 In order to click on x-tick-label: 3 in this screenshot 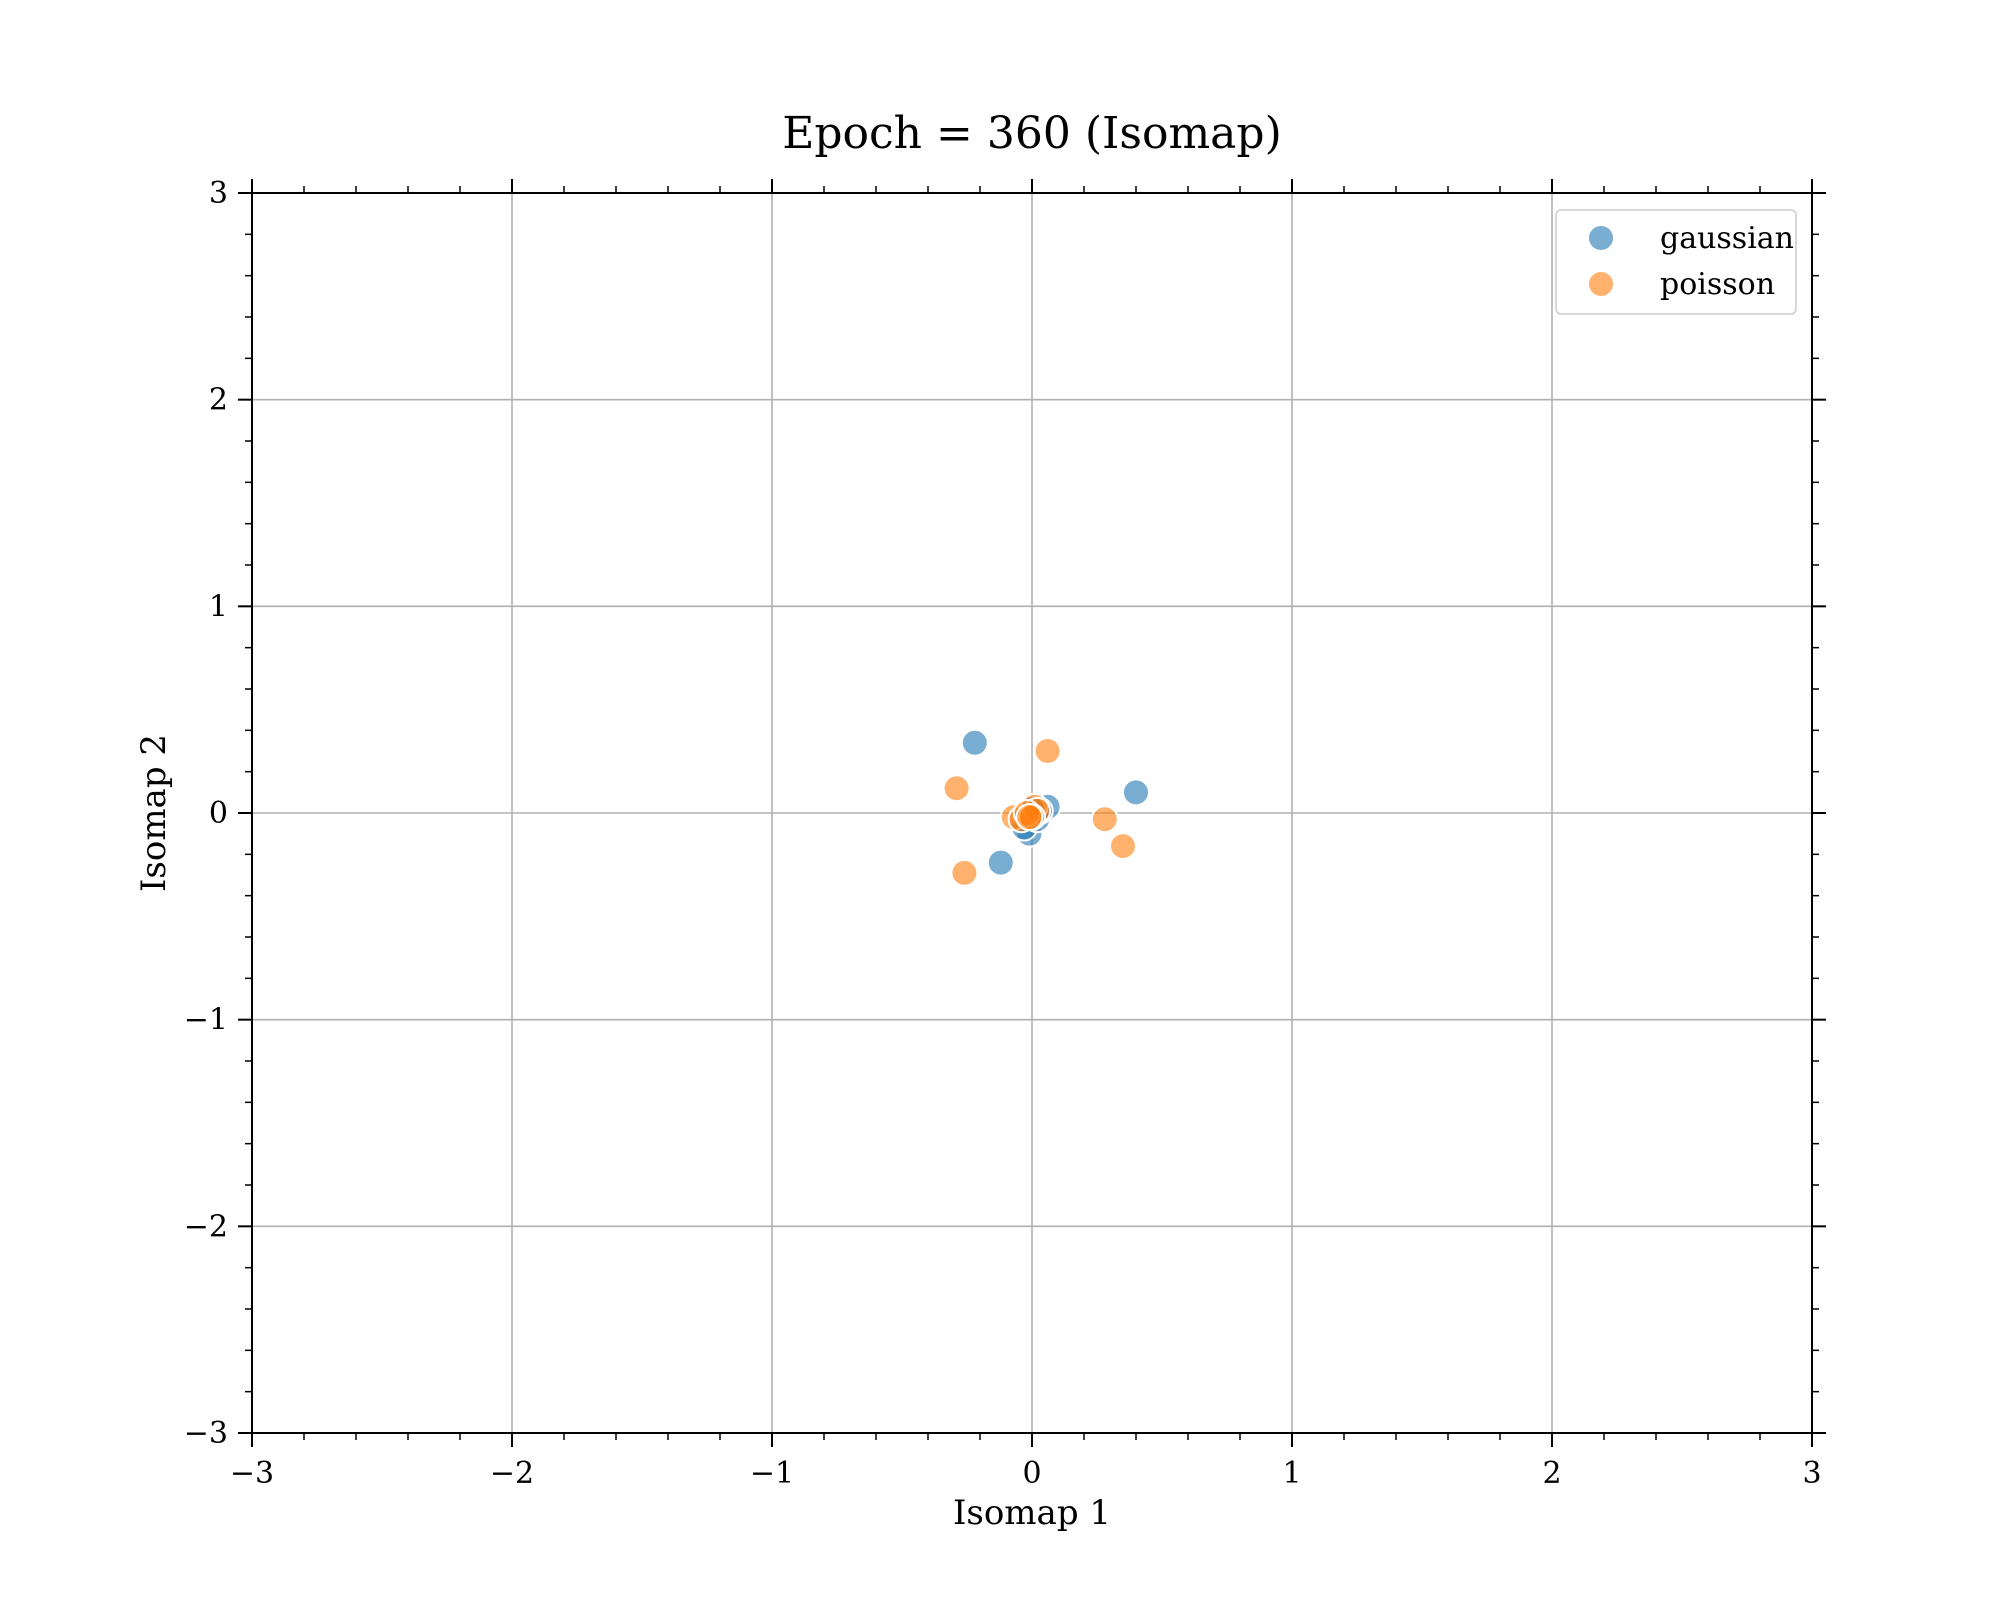, I will do `click(1811, 1473)`.